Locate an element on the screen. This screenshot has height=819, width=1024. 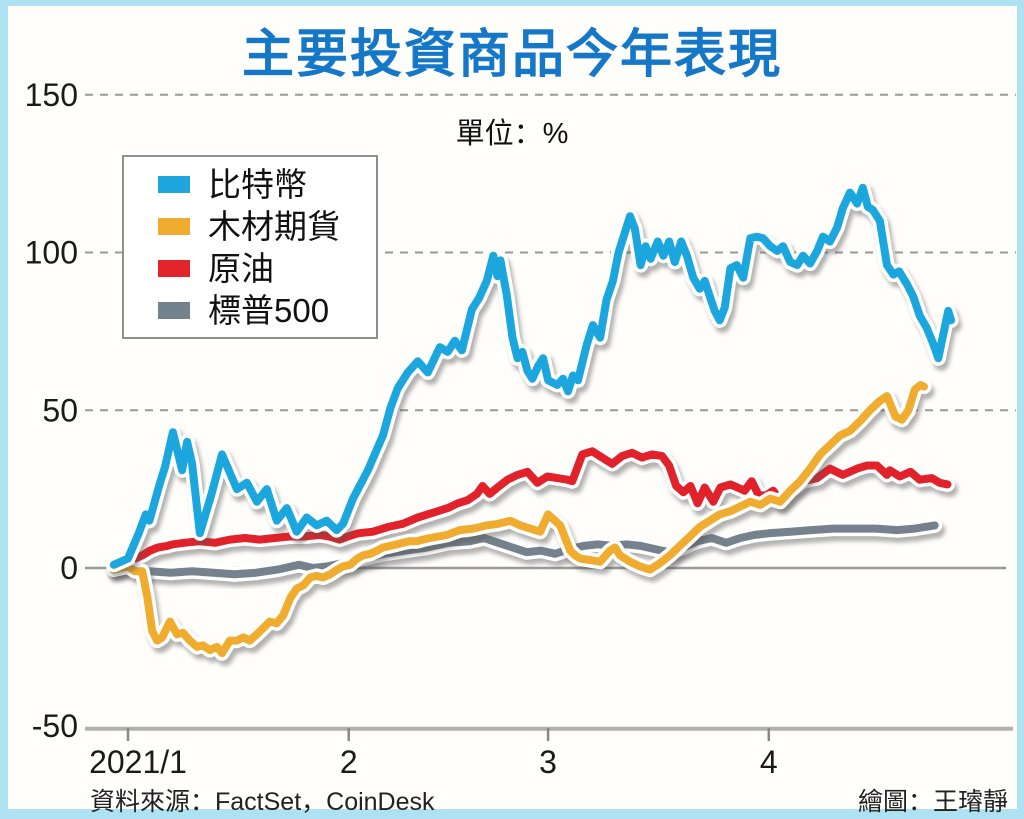
legend-label: 原油 is located at coordinates (241, 268).